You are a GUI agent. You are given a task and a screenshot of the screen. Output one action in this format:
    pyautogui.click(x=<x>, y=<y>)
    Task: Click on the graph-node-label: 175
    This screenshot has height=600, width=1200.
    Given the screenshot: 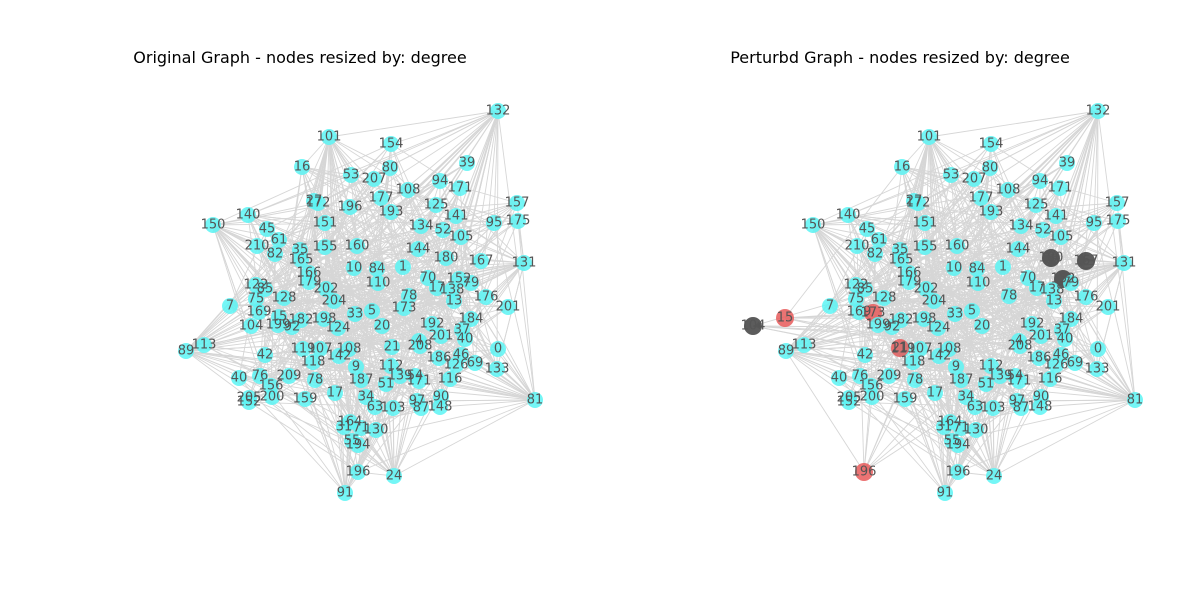 What is the action you would take?
    pyautogui.click(x=1118, y=221)
    